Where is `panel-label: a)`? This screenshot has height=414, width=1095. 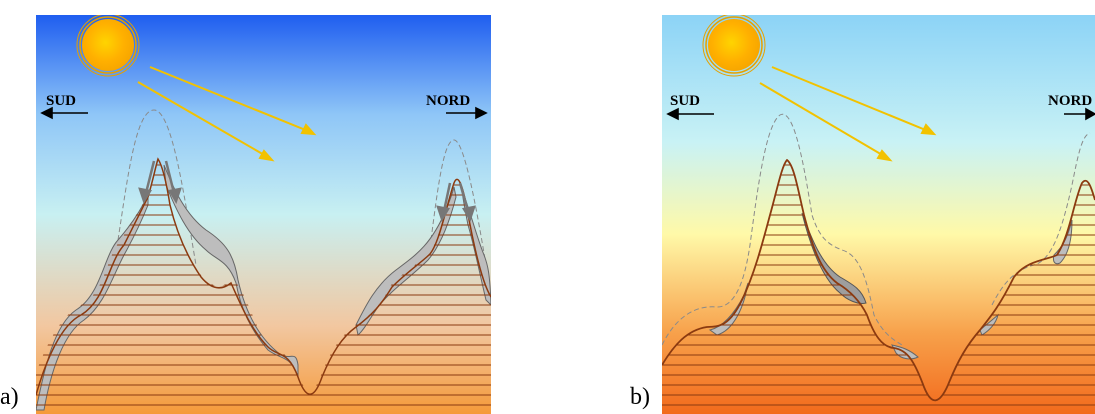
panel-label: a) is located at coordinates (9, 397).